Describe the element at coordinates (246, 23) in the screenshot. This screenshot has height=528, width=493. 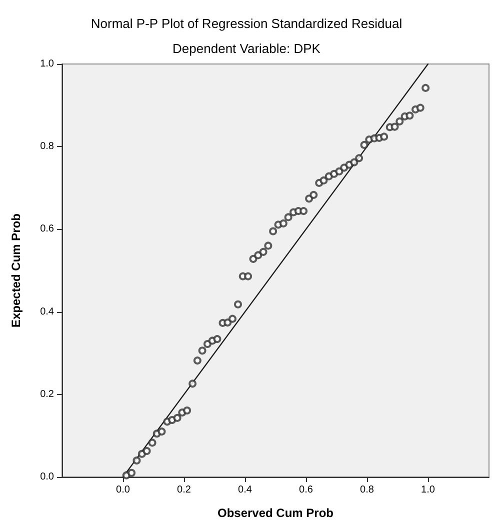
I see `chart-title: Normal P-P Plot of Regression Standardized Residual` at that location.